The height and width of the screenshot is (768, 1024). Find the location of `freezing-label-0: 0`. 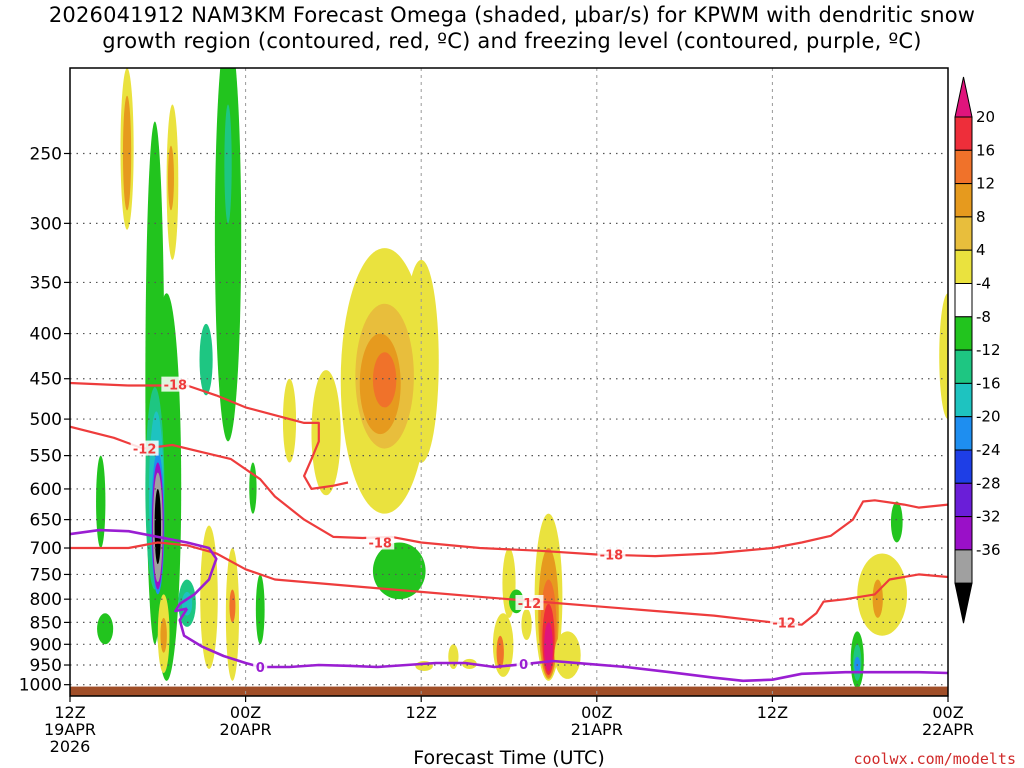

freezing-label-0: 0 is located at coordinates (260, 668).